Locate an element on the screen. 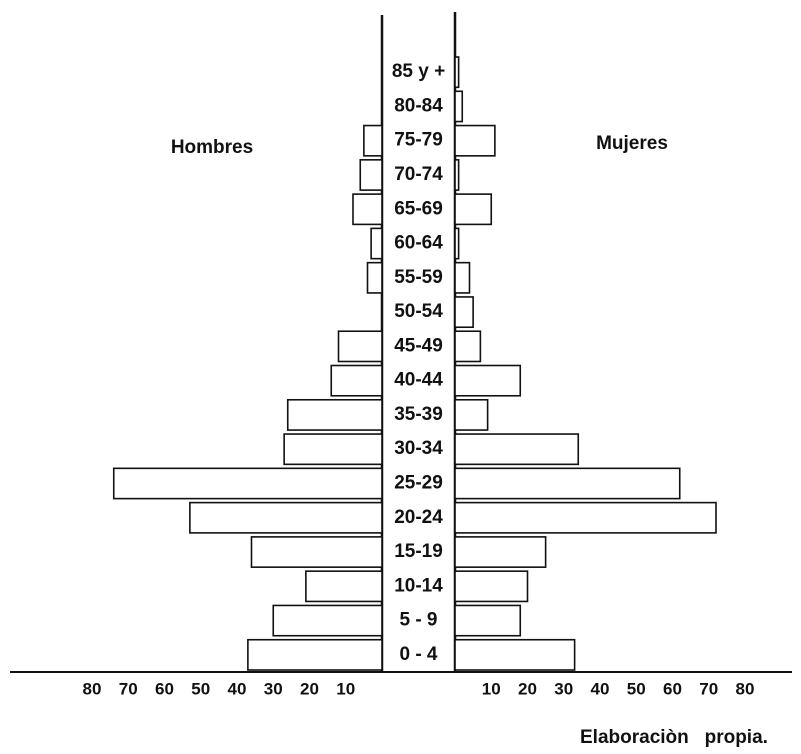 Image resolution: width=801 pixels, height=754 pixels. age-label: 0 - 4 is located at coordinates (418, 654).